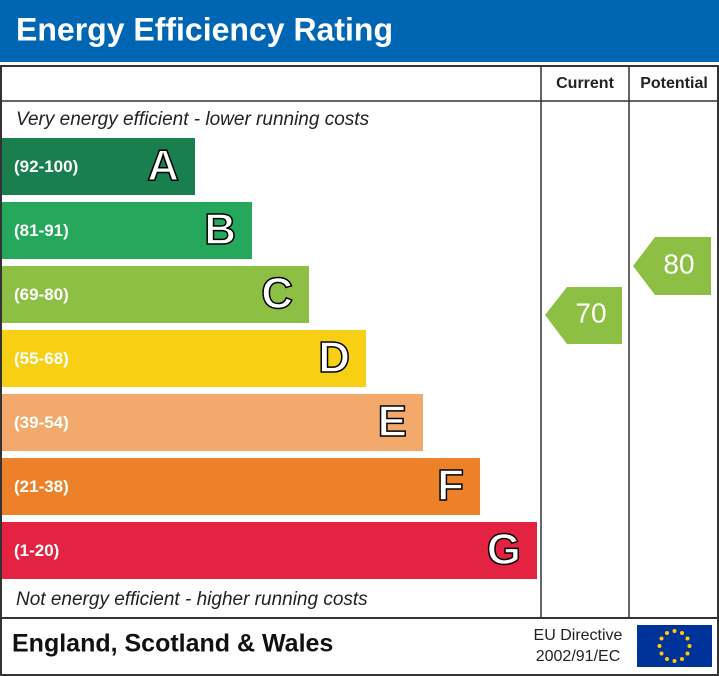 The width and height of the screenshot is (719, 676). Describe the element at coordinates (41, 294) in the screenshot. I see `band-range: (69-80)` at that location.